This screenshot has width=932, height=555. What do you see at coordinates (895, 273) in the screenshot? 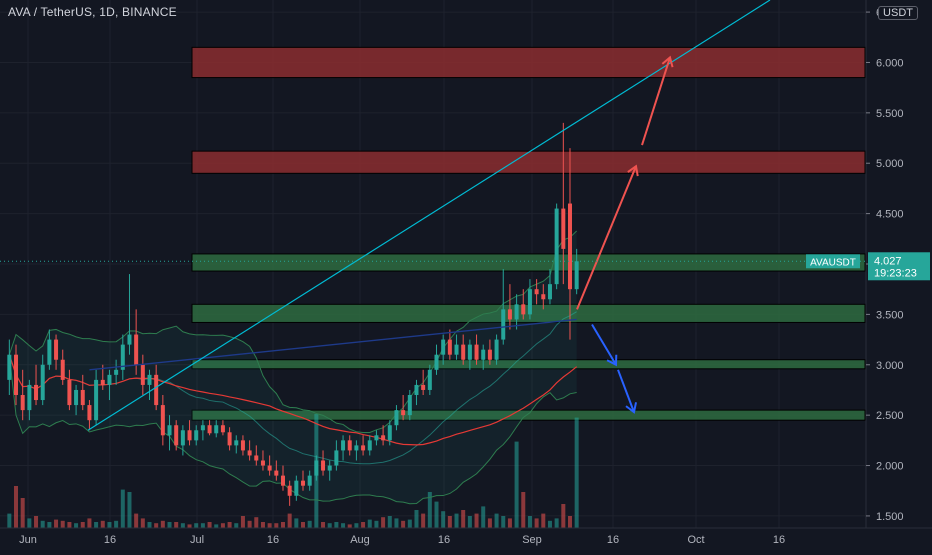
I see `bar-countdown: 19:23:23` at bounding box center [895, 273].